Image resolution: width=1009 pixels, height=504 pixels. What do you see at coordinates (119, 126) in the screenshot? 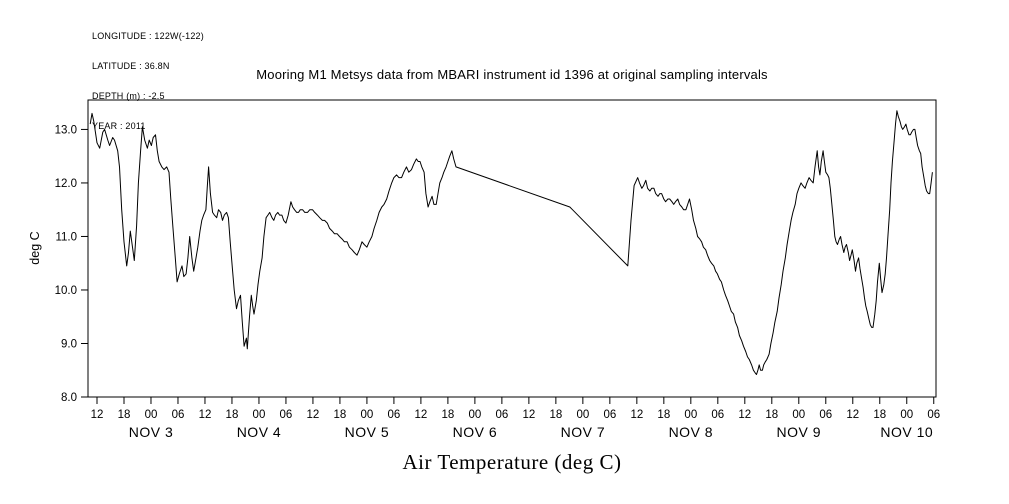
I see `year-text: YEAR : 2011` at bounding box center [119, 126].